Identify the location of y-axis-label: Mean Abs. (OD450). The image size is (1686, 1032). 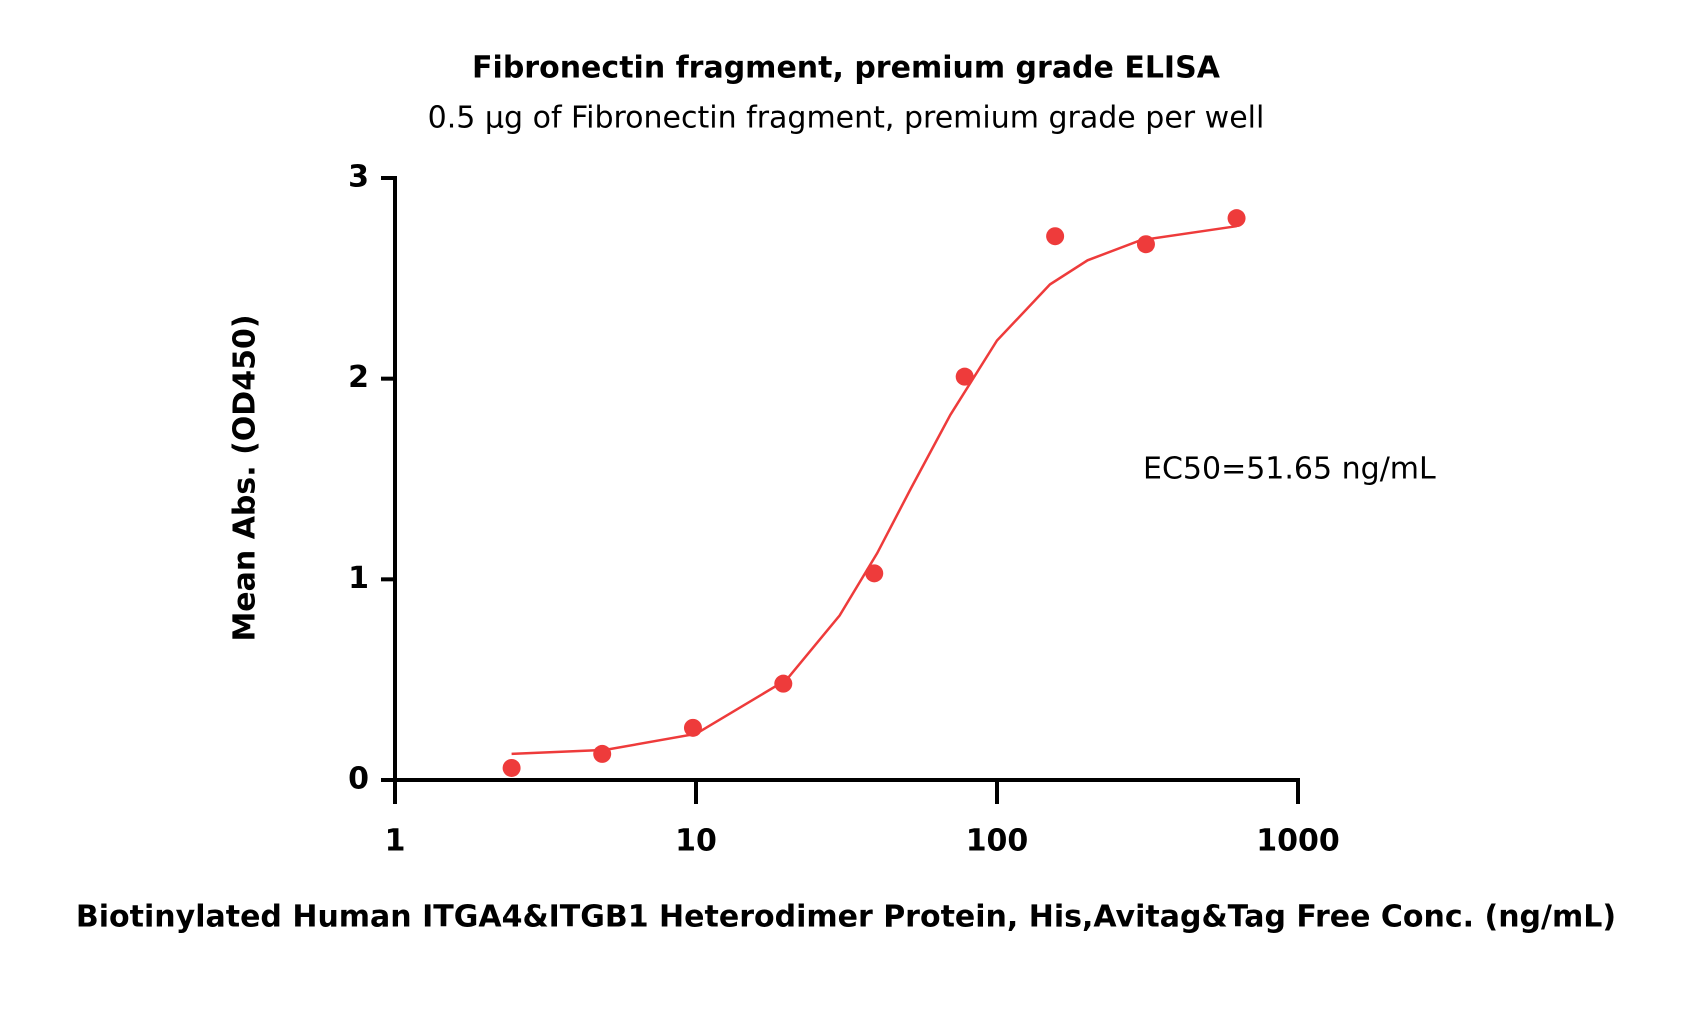
(245, 477).